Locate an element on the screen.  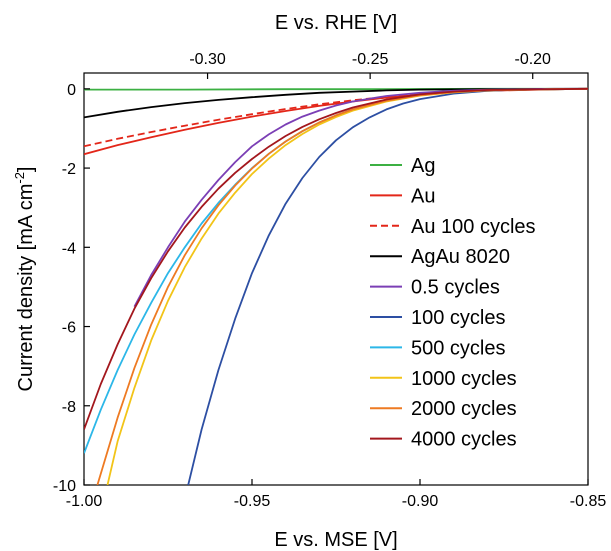
y-axis-title: Current density [mA cm-2] is located at coordinates (24, 279).